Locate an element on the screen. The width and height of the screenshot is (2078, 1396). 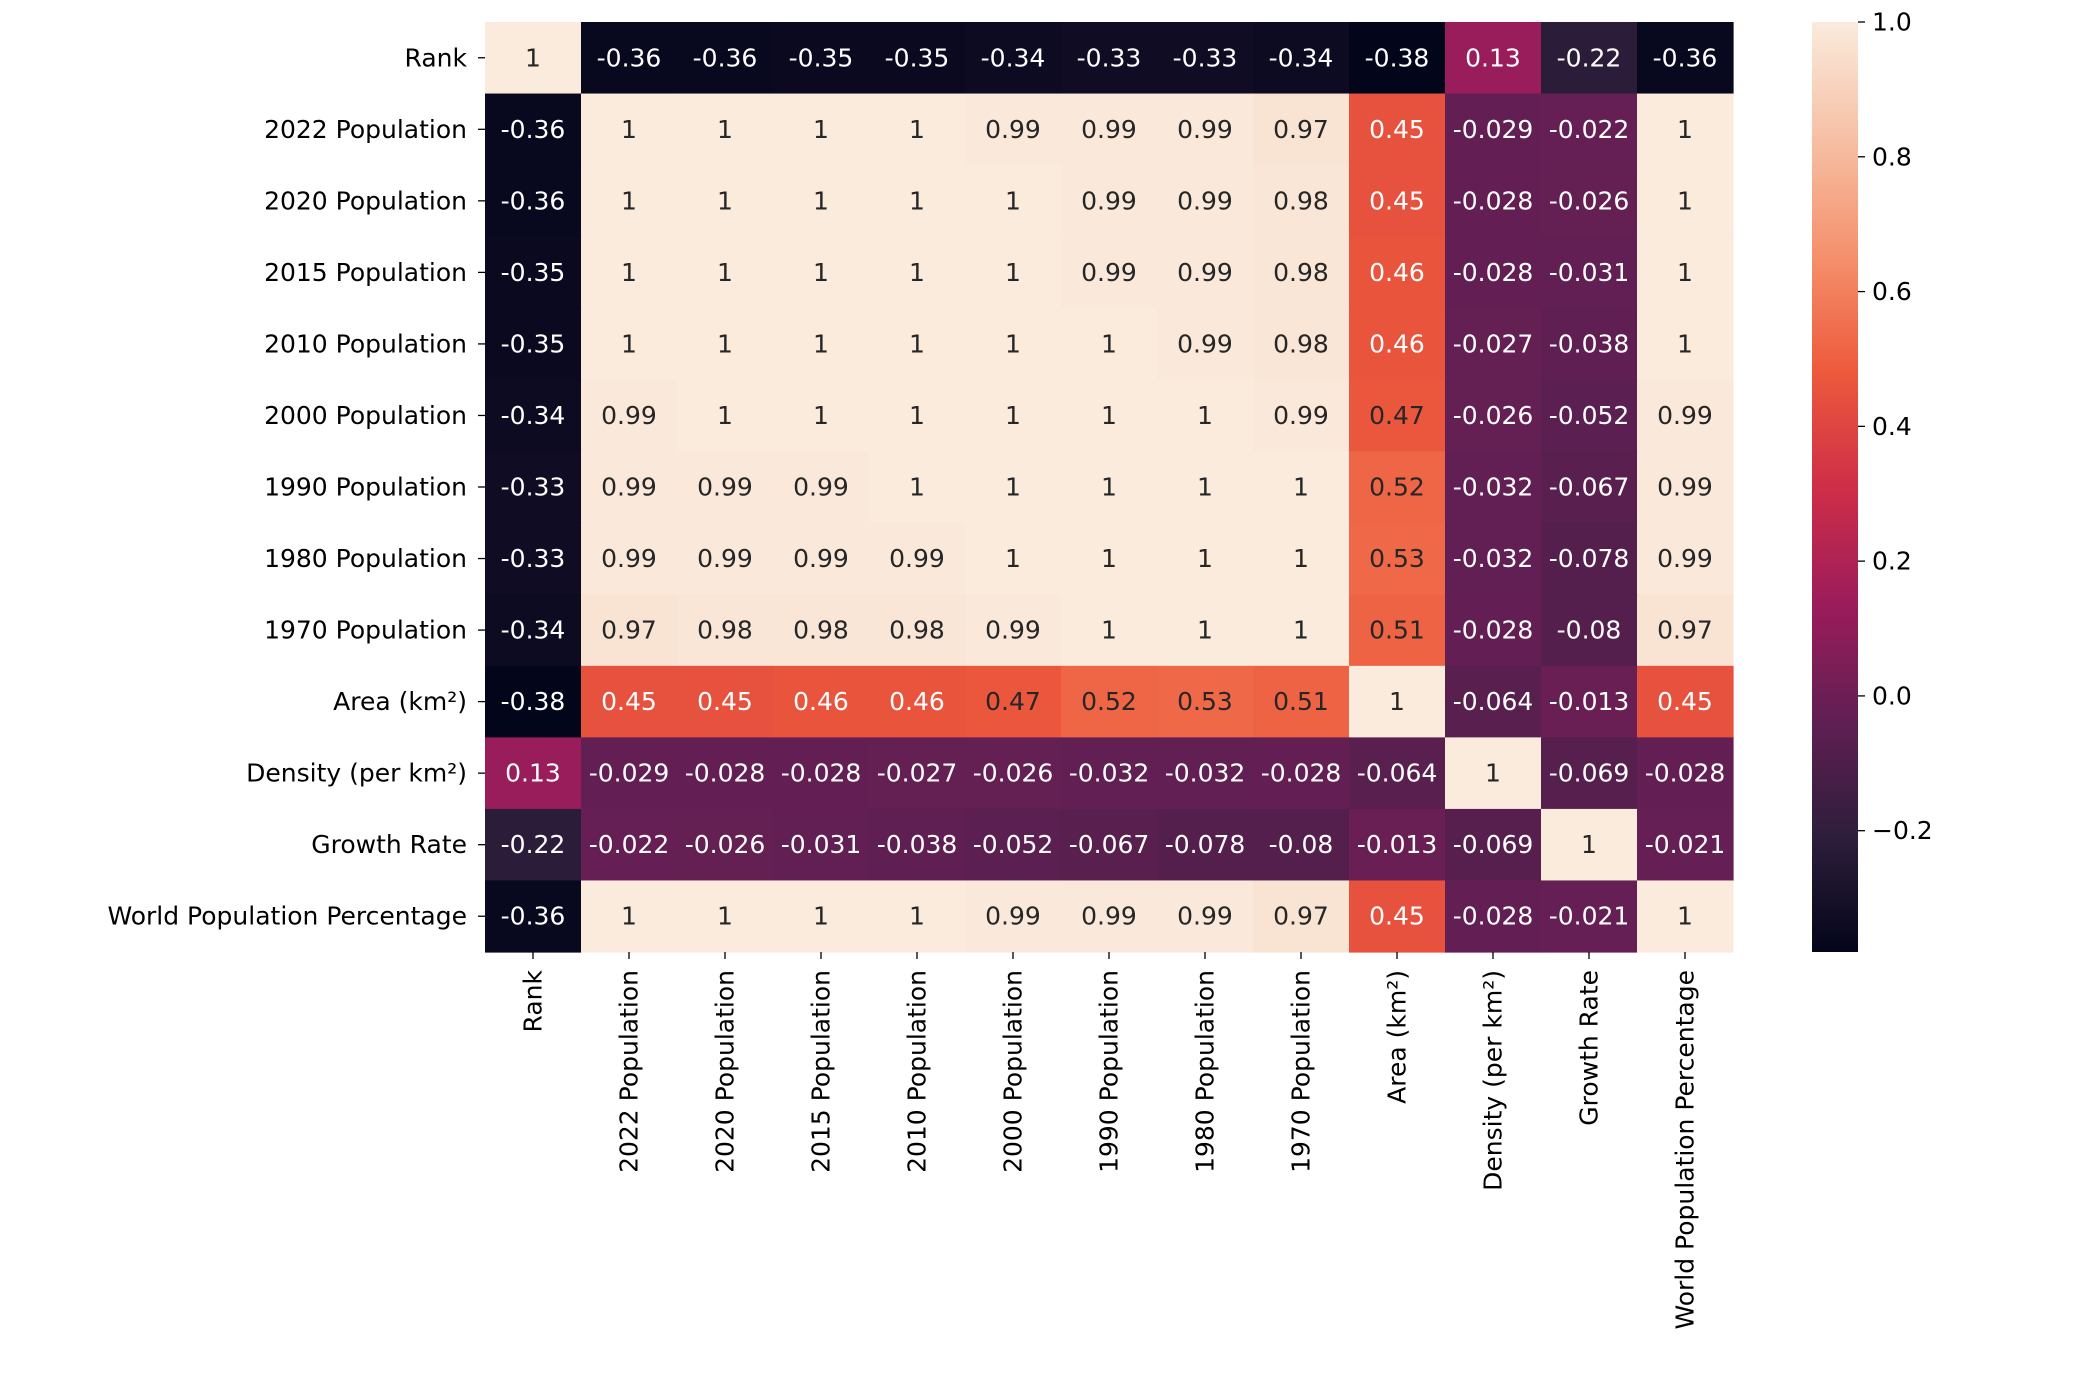
cell-value-label: 0.46 is located at coordinates (917, 701).